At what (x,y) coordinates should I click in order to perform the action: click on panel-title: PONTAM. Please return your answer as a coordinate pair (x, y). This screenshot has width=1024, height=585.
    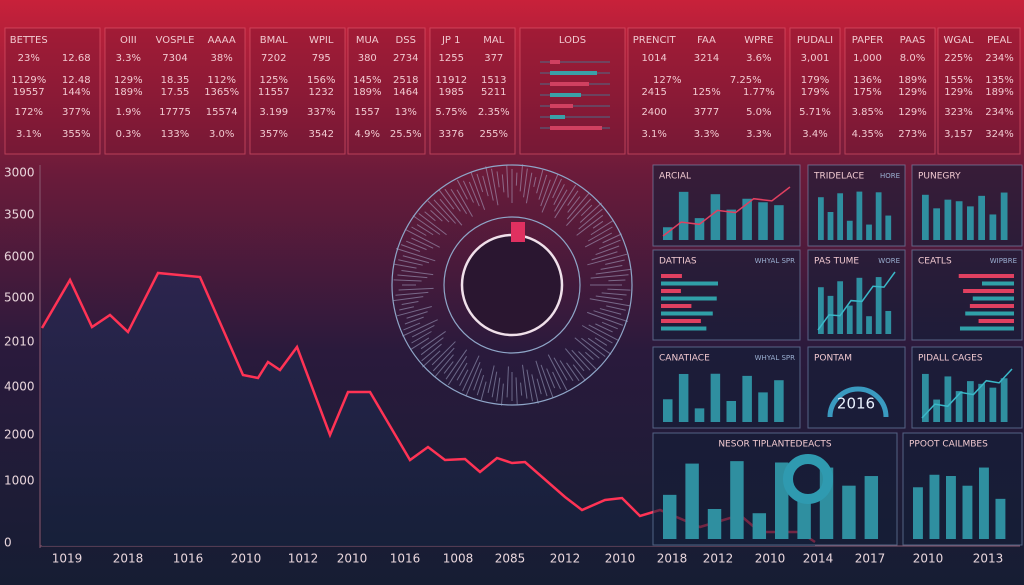
    Looking at the image, I should click on (833, 359).